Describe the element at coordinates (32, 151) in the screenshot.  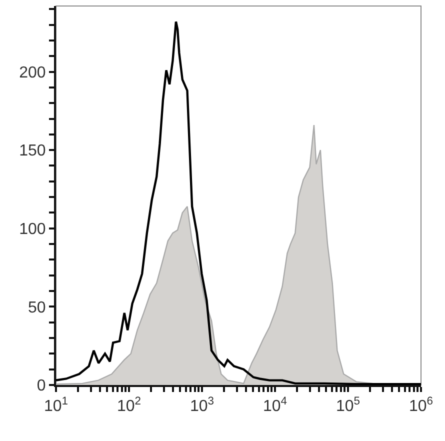
I see `y-tick-label: 150` at that location.